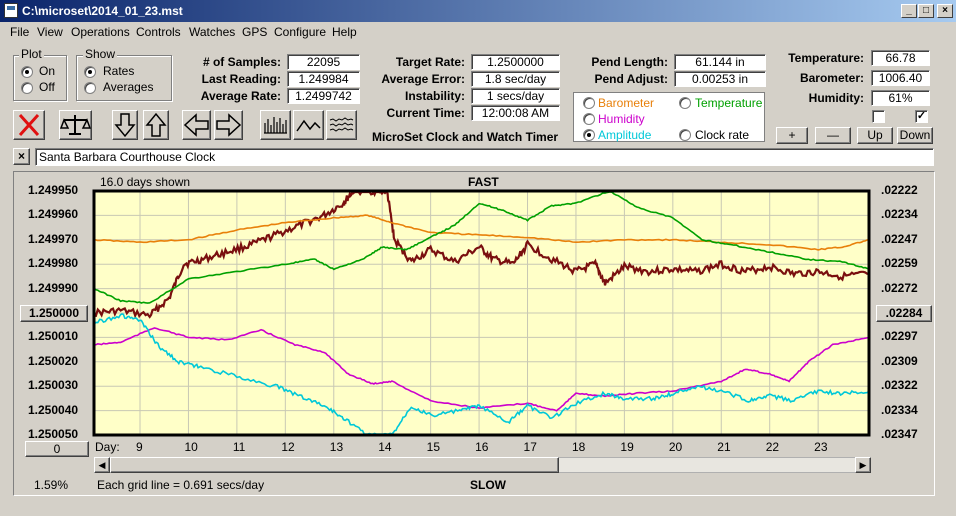 This screenshot has height=516, width=956. I want to click on samples-value: 22095, so click(323, 62).